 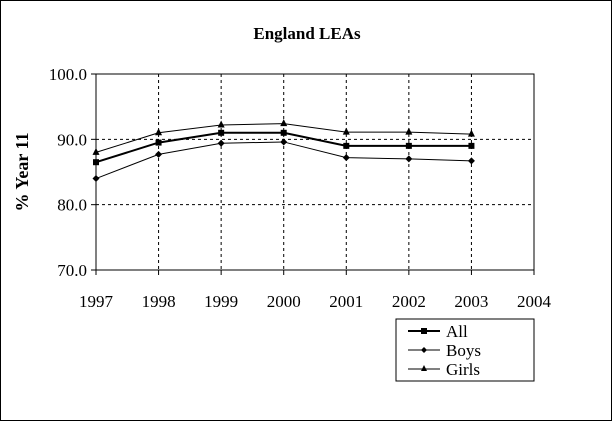 What do you see at coordinates (457, 331) in the screenshot?
I see `legend-label-all: All` at bounding box center [457, 331].